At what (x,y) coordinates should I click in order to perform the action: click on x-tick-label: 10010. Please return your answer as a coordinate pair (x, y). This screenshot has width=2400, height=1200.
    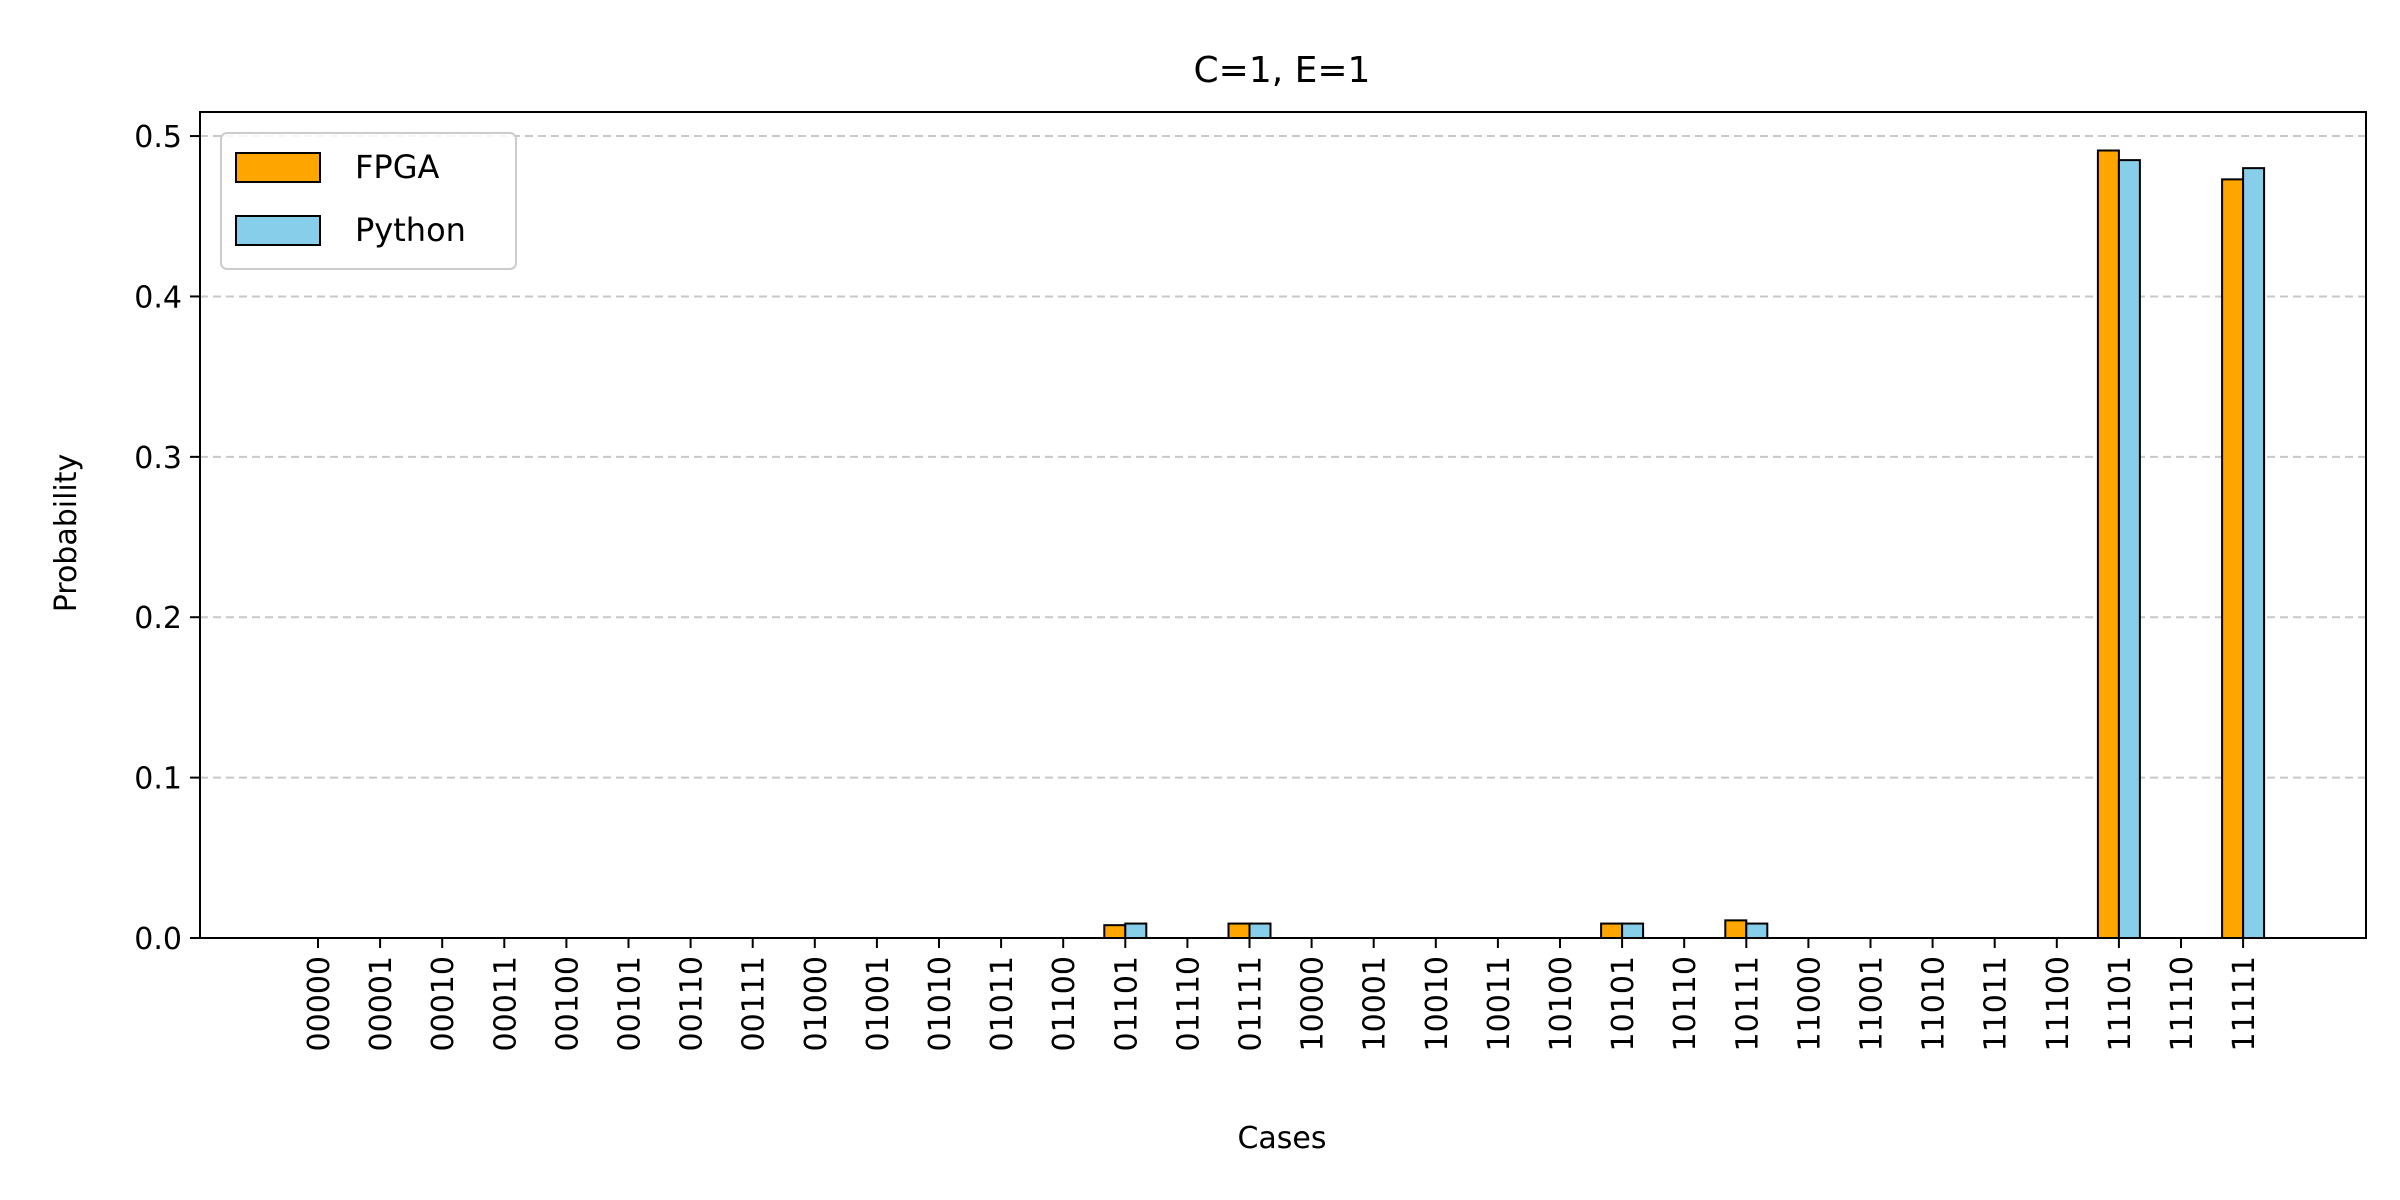
    Looking at the image, I should click on (1437, 1003).